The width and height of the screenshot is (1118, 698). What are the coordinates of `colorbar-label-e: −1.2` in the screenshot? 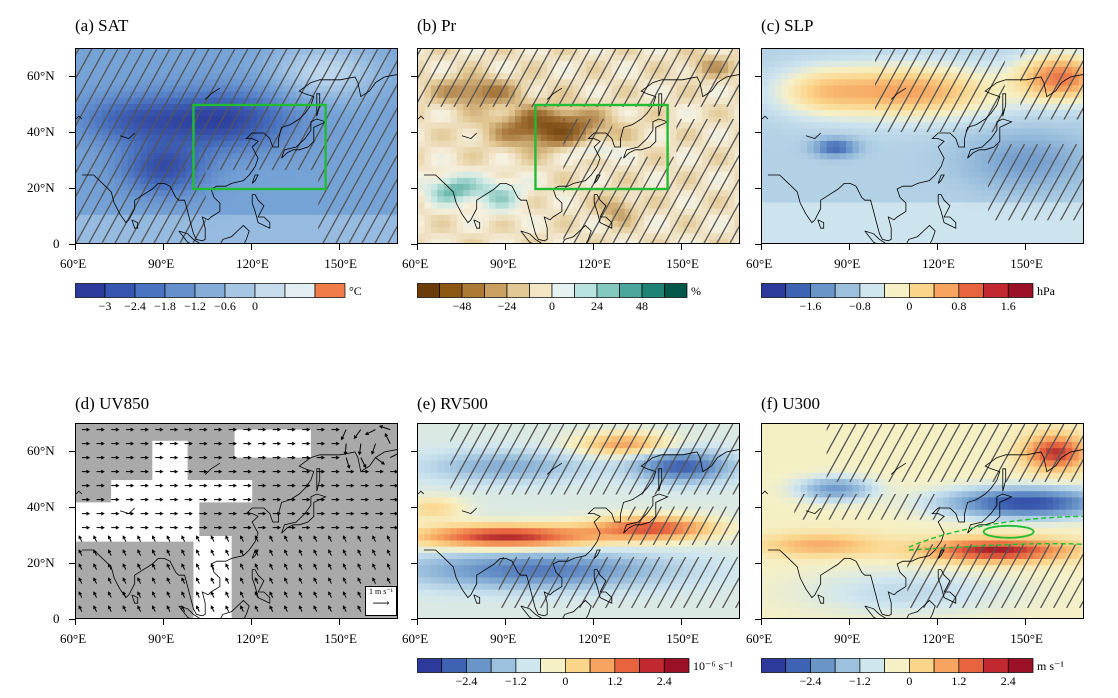 It's located at (516, 681).